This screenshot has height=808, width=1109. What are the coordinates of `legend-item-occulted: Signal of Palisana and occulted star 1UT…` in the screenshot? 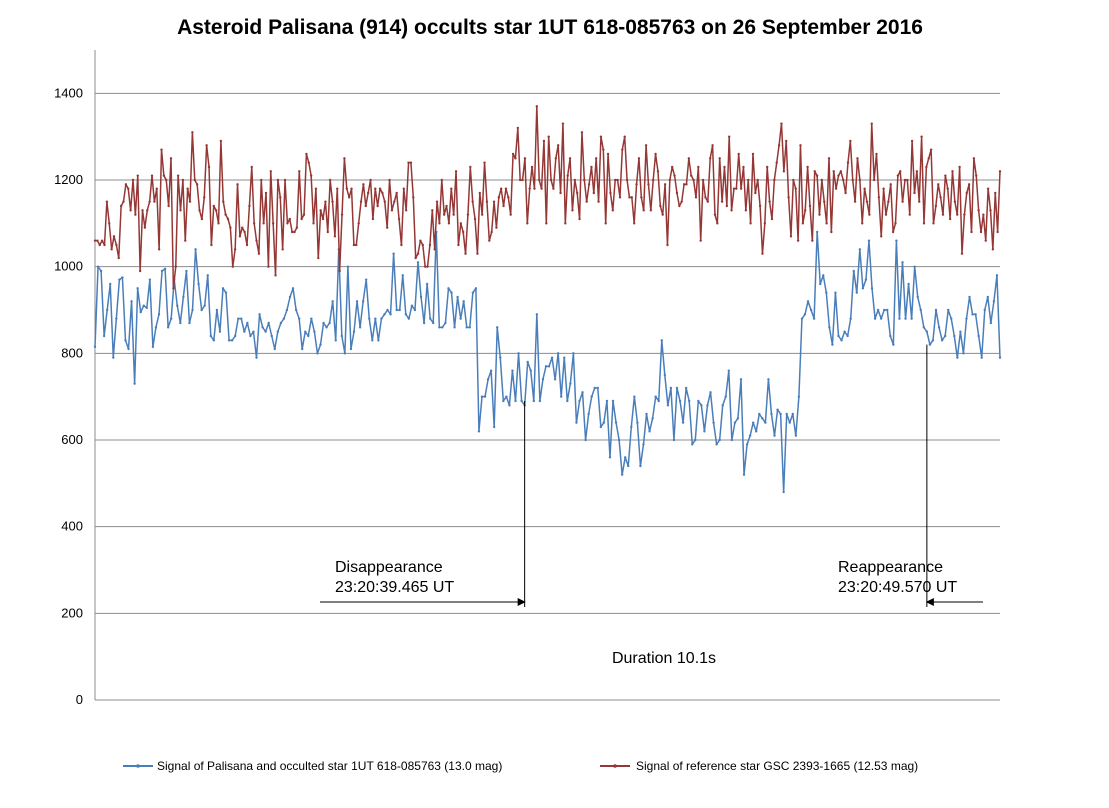 It's located at (312, 766).